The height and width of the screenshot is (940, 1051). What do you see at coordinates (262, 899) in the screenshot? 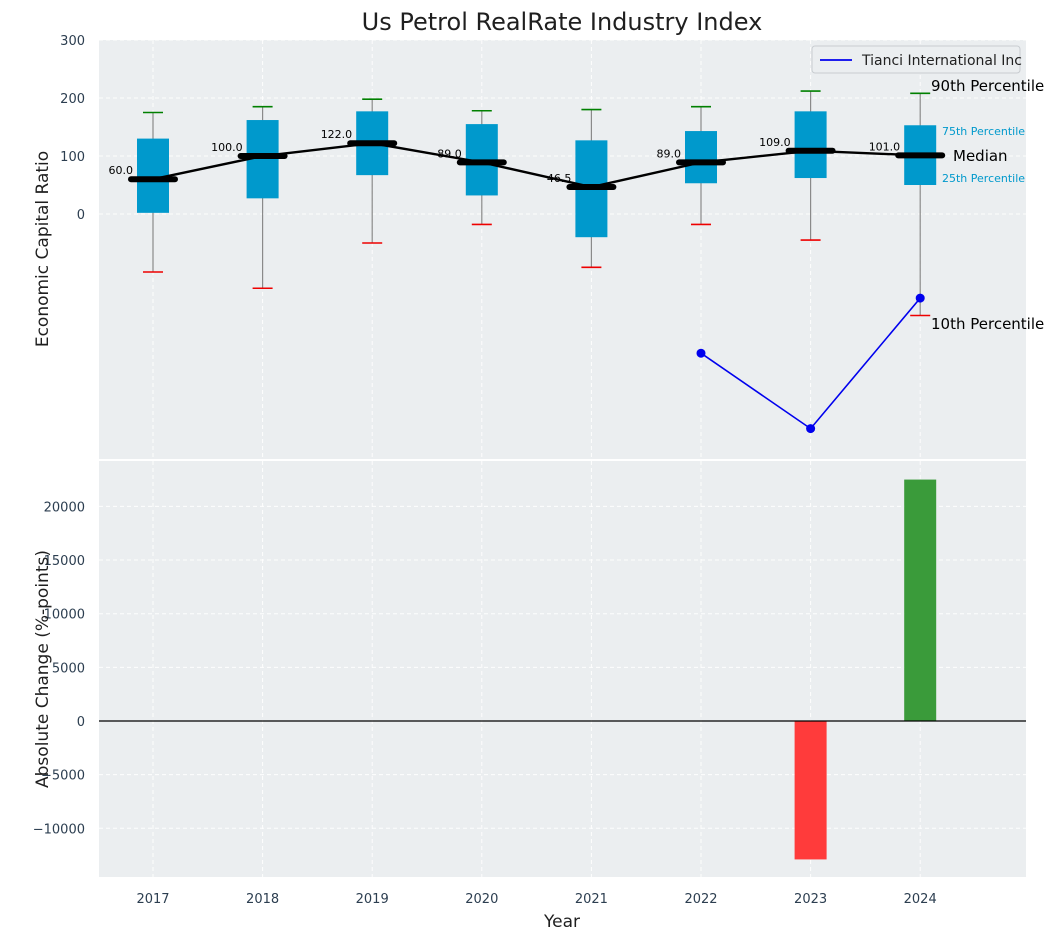
I see `x-tick-label: 2018` at bounding box center [262, 899].